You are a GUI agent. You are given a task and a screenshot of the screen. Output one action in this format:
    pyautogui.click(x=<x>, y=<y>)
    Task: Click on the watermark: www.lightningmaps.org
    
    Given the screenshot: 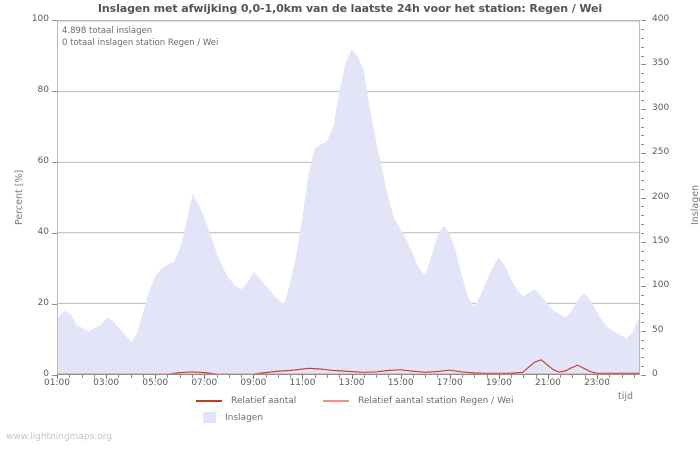 What is the action you would take?
    pyautogui.click(x=59, y=437)
    